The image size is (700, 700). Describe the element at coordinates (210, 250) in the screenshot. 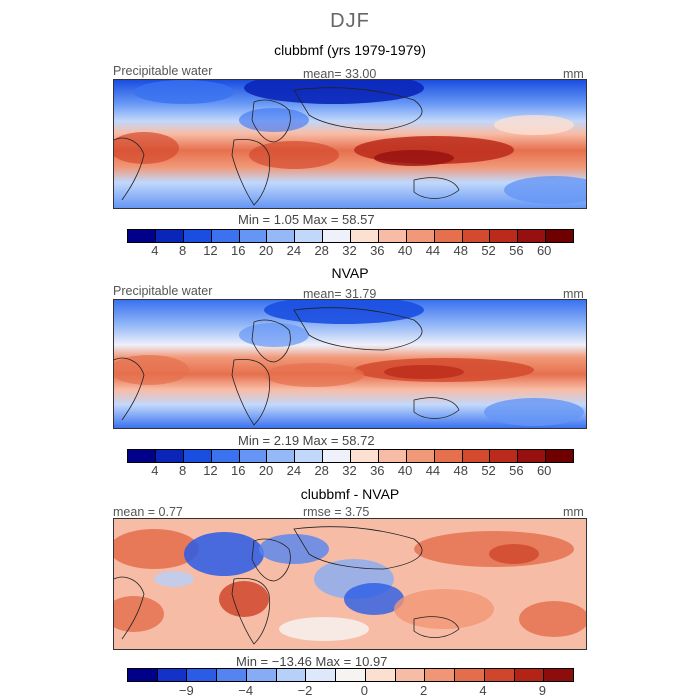

I see `panel1-colorbar-tick-label: 12` at that location.